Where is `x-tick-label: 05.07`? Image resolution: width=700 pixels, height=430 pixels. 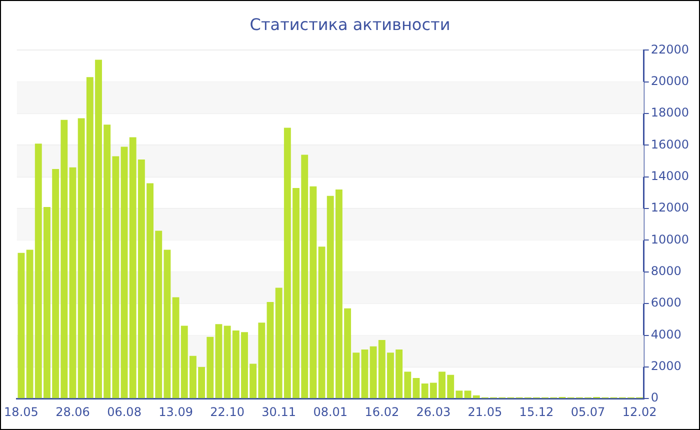
x-tick-label: 05.07 is located at coordinates (588, 411).